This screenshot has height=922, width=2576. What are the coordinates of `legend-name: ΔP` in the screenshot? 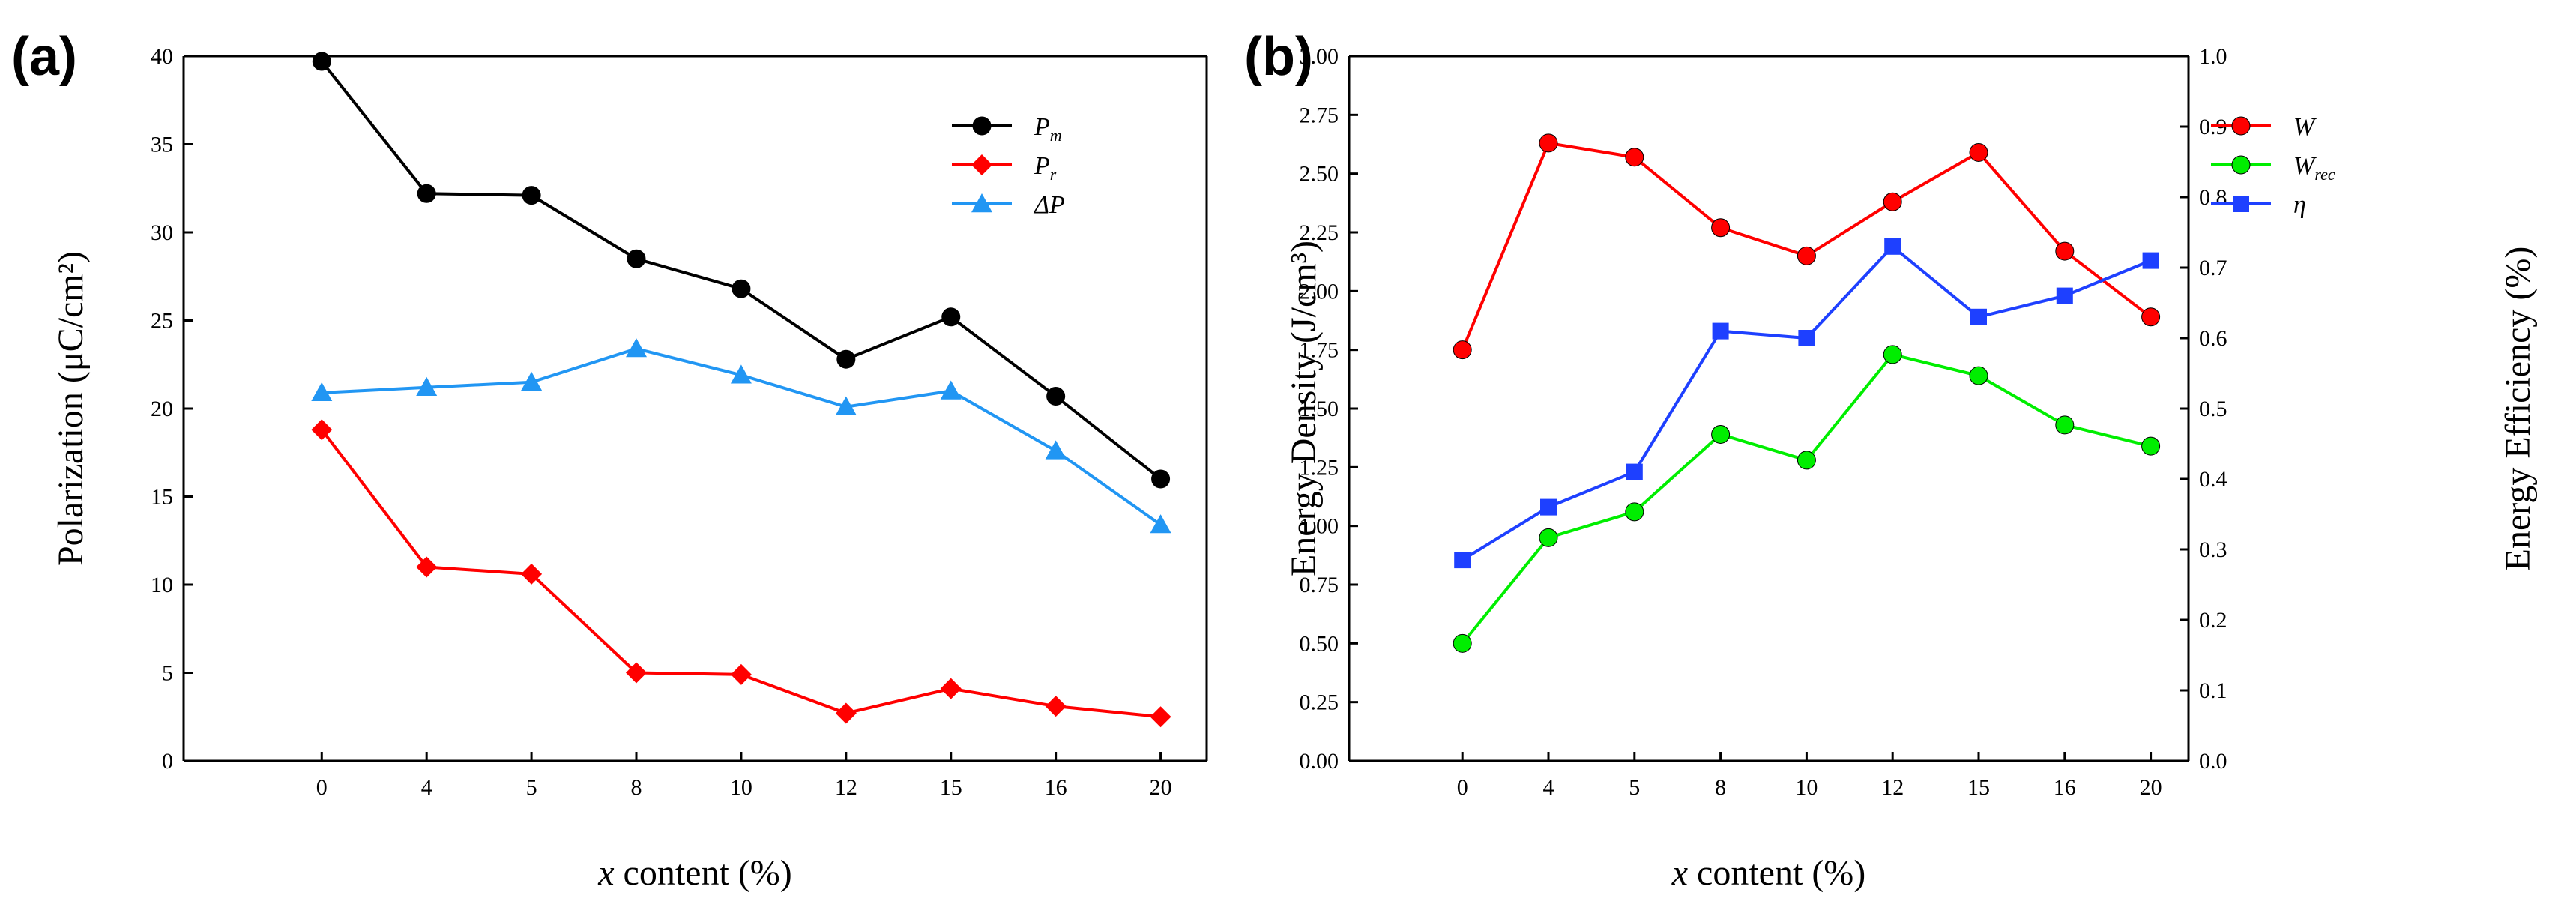 It's located at (1049, 205).